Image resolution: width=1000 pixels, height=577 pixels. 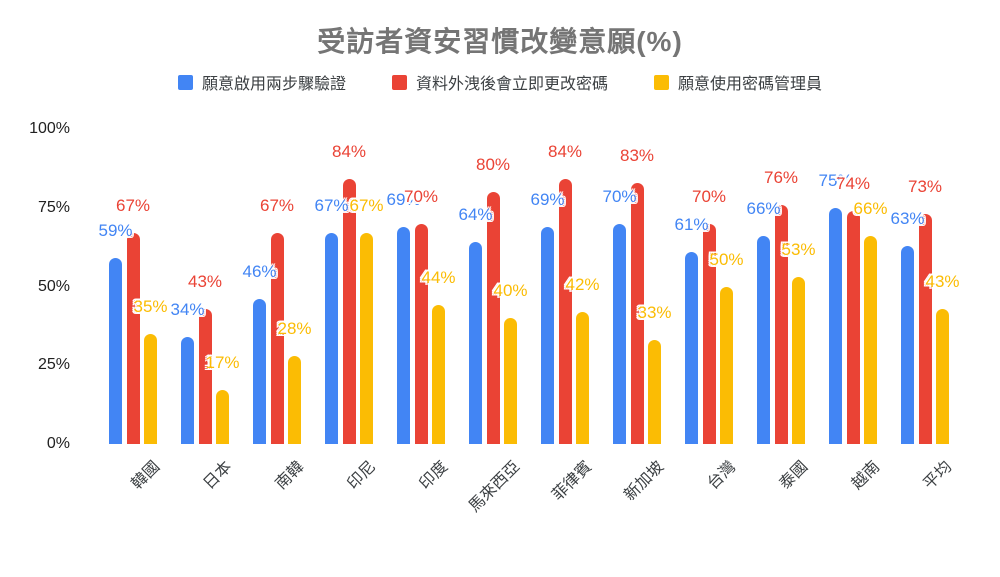 I want to click on bar-value-label: 61%, so click(x=691, y=224).